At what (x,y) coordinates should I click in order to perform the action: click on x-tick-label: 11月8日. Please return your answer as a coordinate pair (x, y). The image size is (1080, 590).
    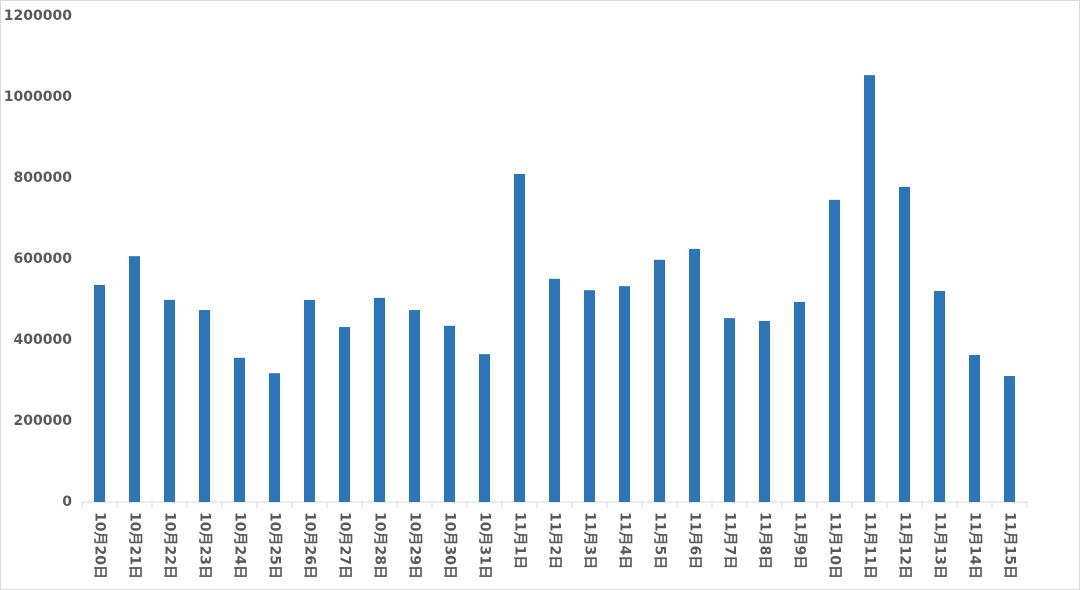
    Looking at the image, I should click on (765, 540).